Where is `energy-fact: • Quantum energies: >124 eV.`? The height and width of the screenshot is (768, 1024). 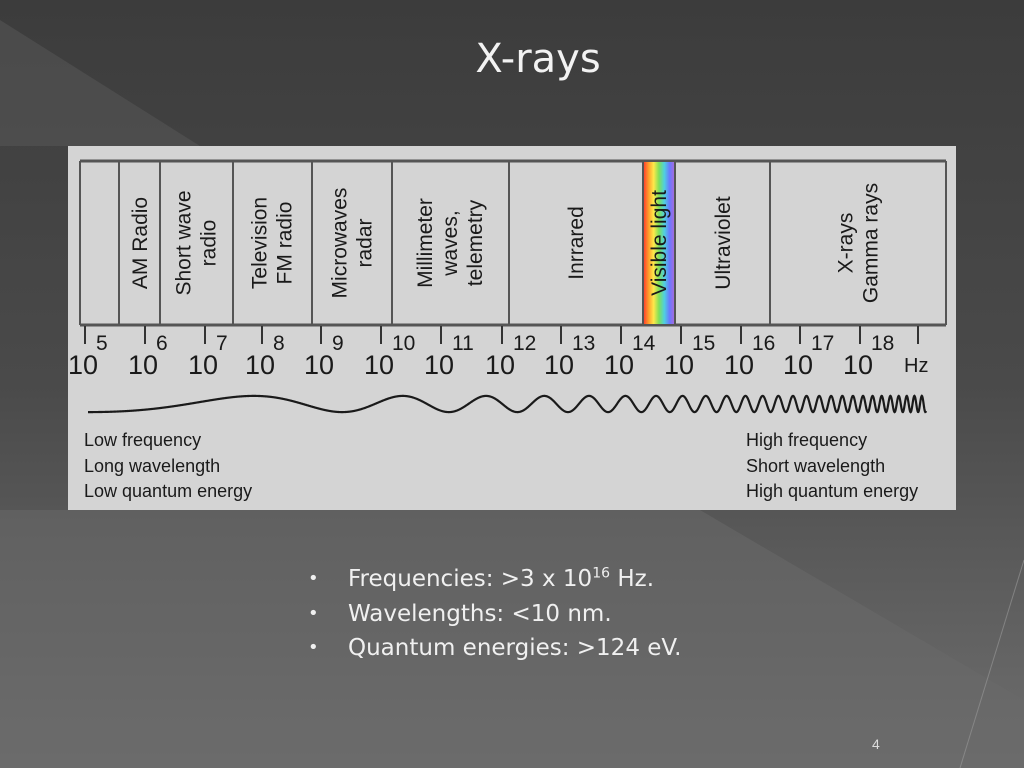 energy-fact: • Quantum energies: >124 eV. is located at coordinates (495, 648).